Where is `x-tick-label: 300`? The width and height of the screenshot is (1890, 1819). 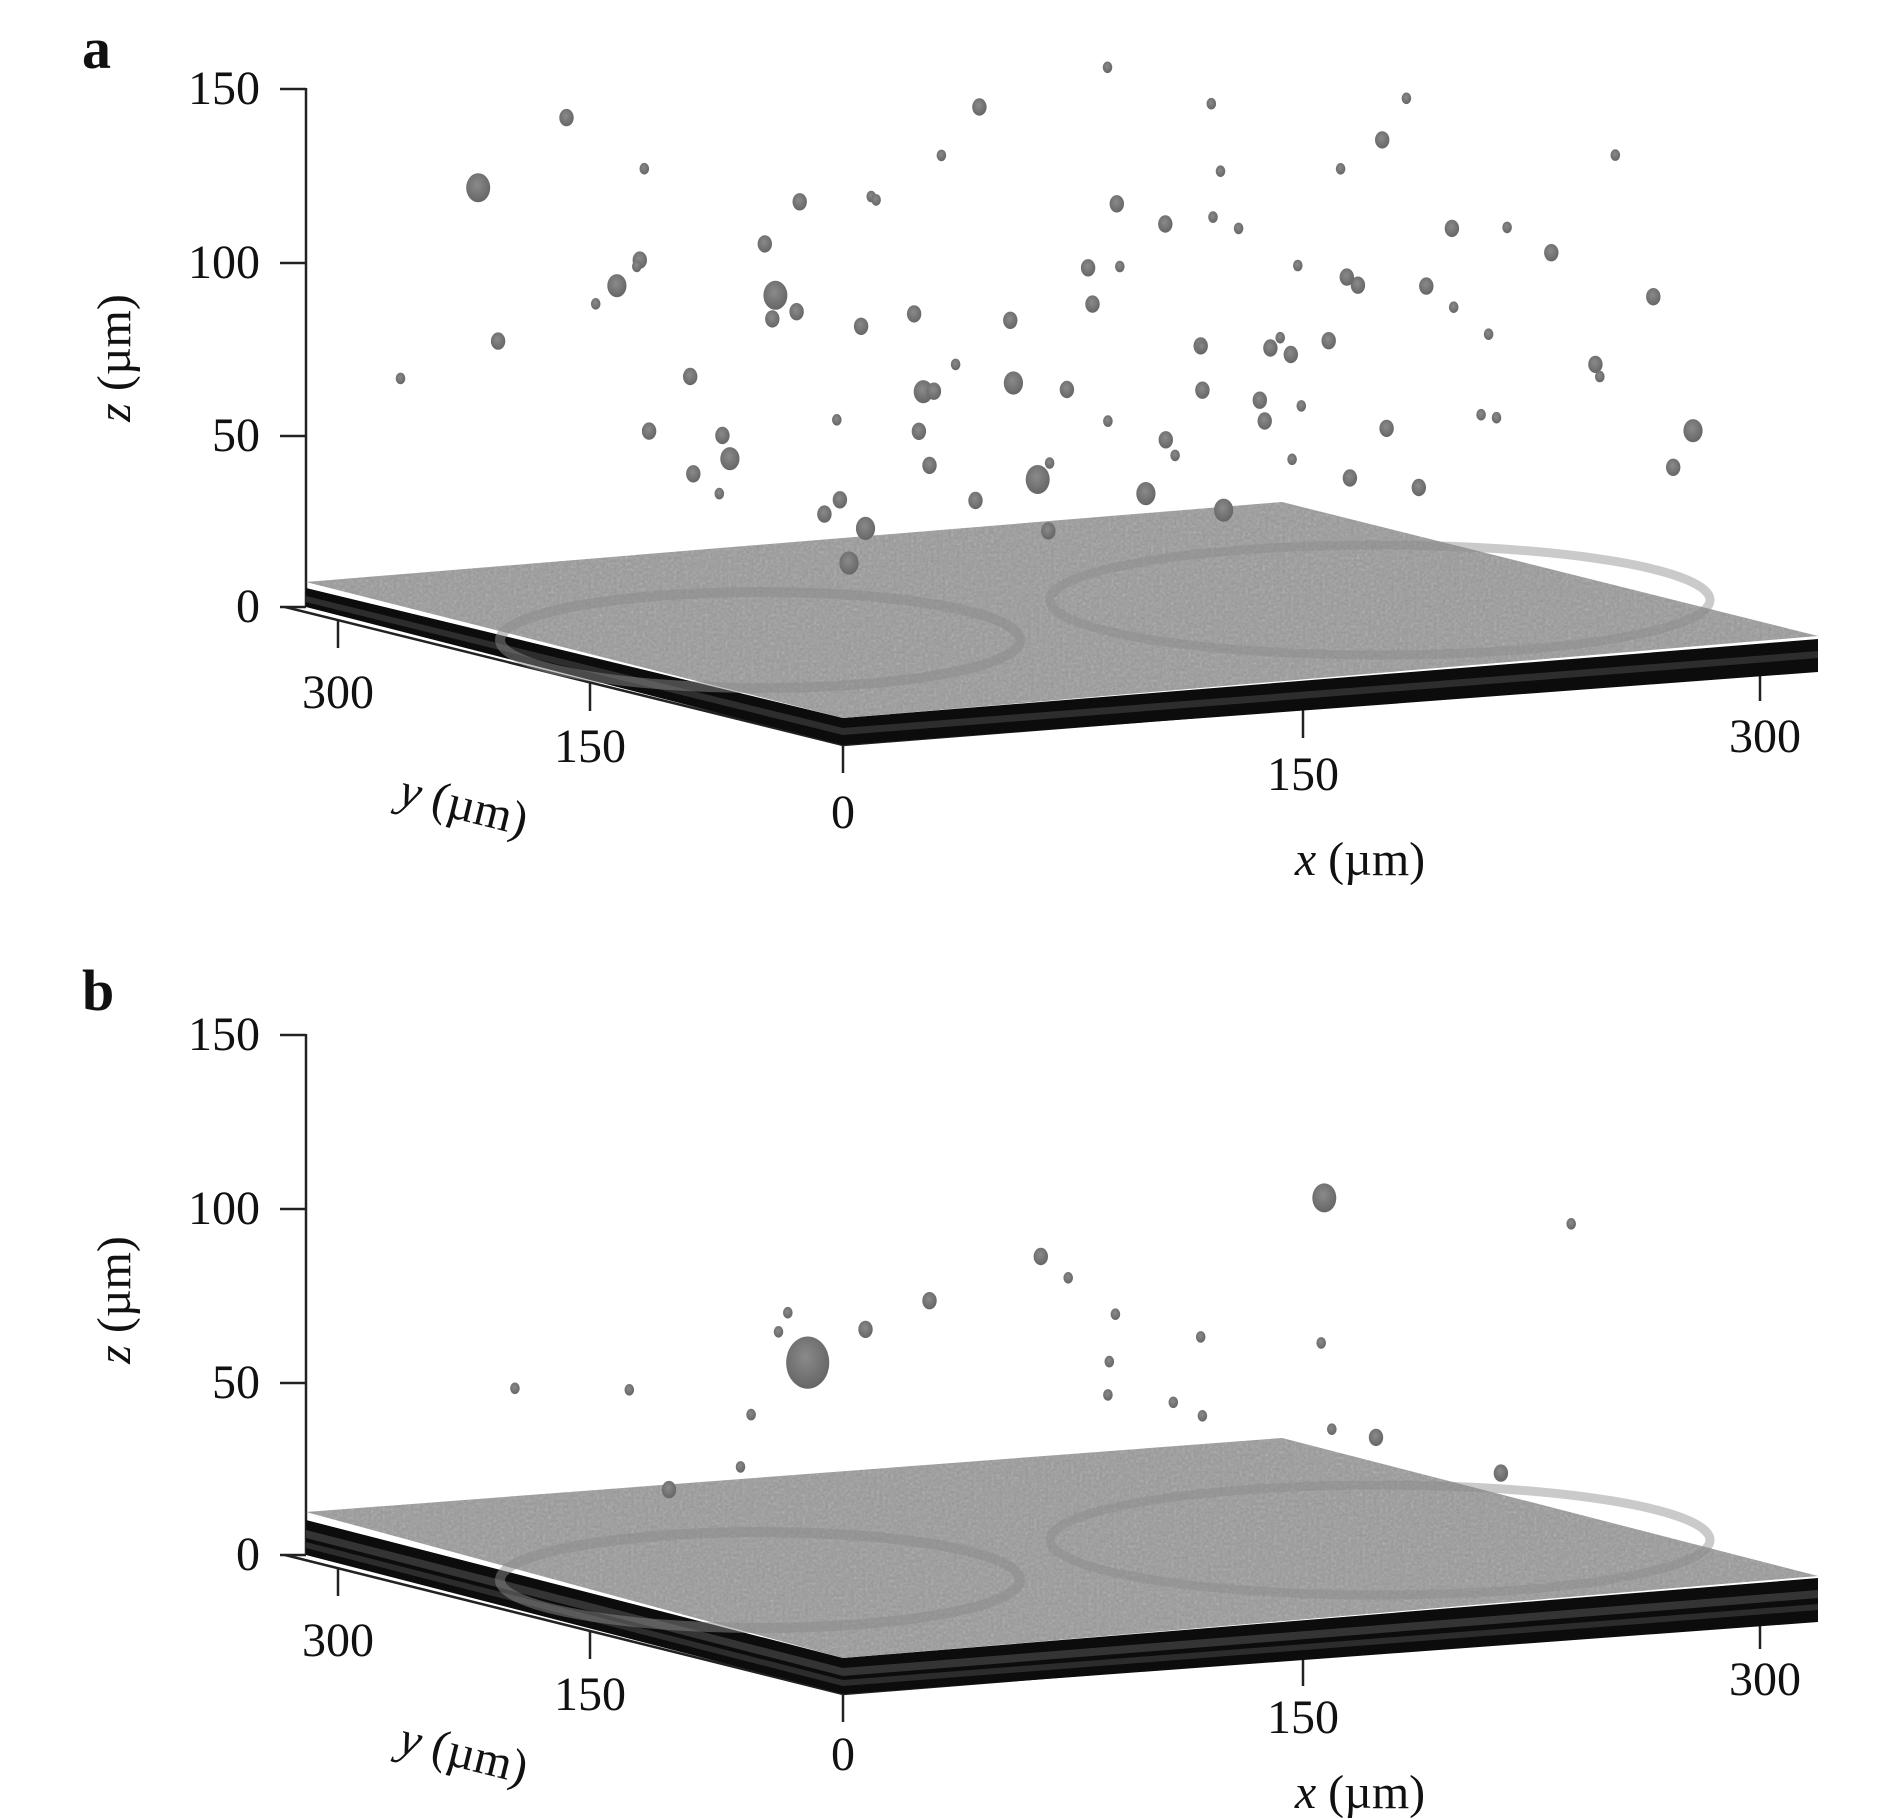 x-tick-label: 300 is located at coordinates (1765, 736).